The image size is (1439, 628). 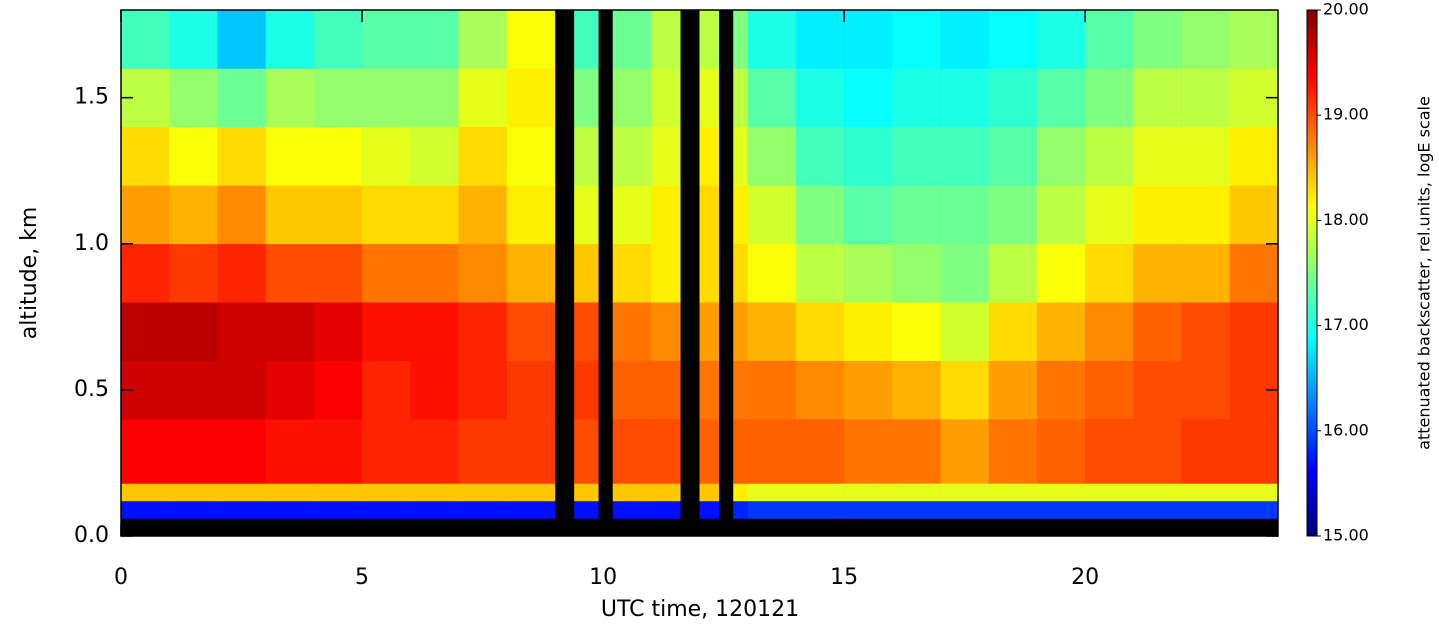 What do you see at coordinates (1346, 324) in the screenshot?
I see `colorbar-tick-label: 17.00` at bounding box center [1346, 324].